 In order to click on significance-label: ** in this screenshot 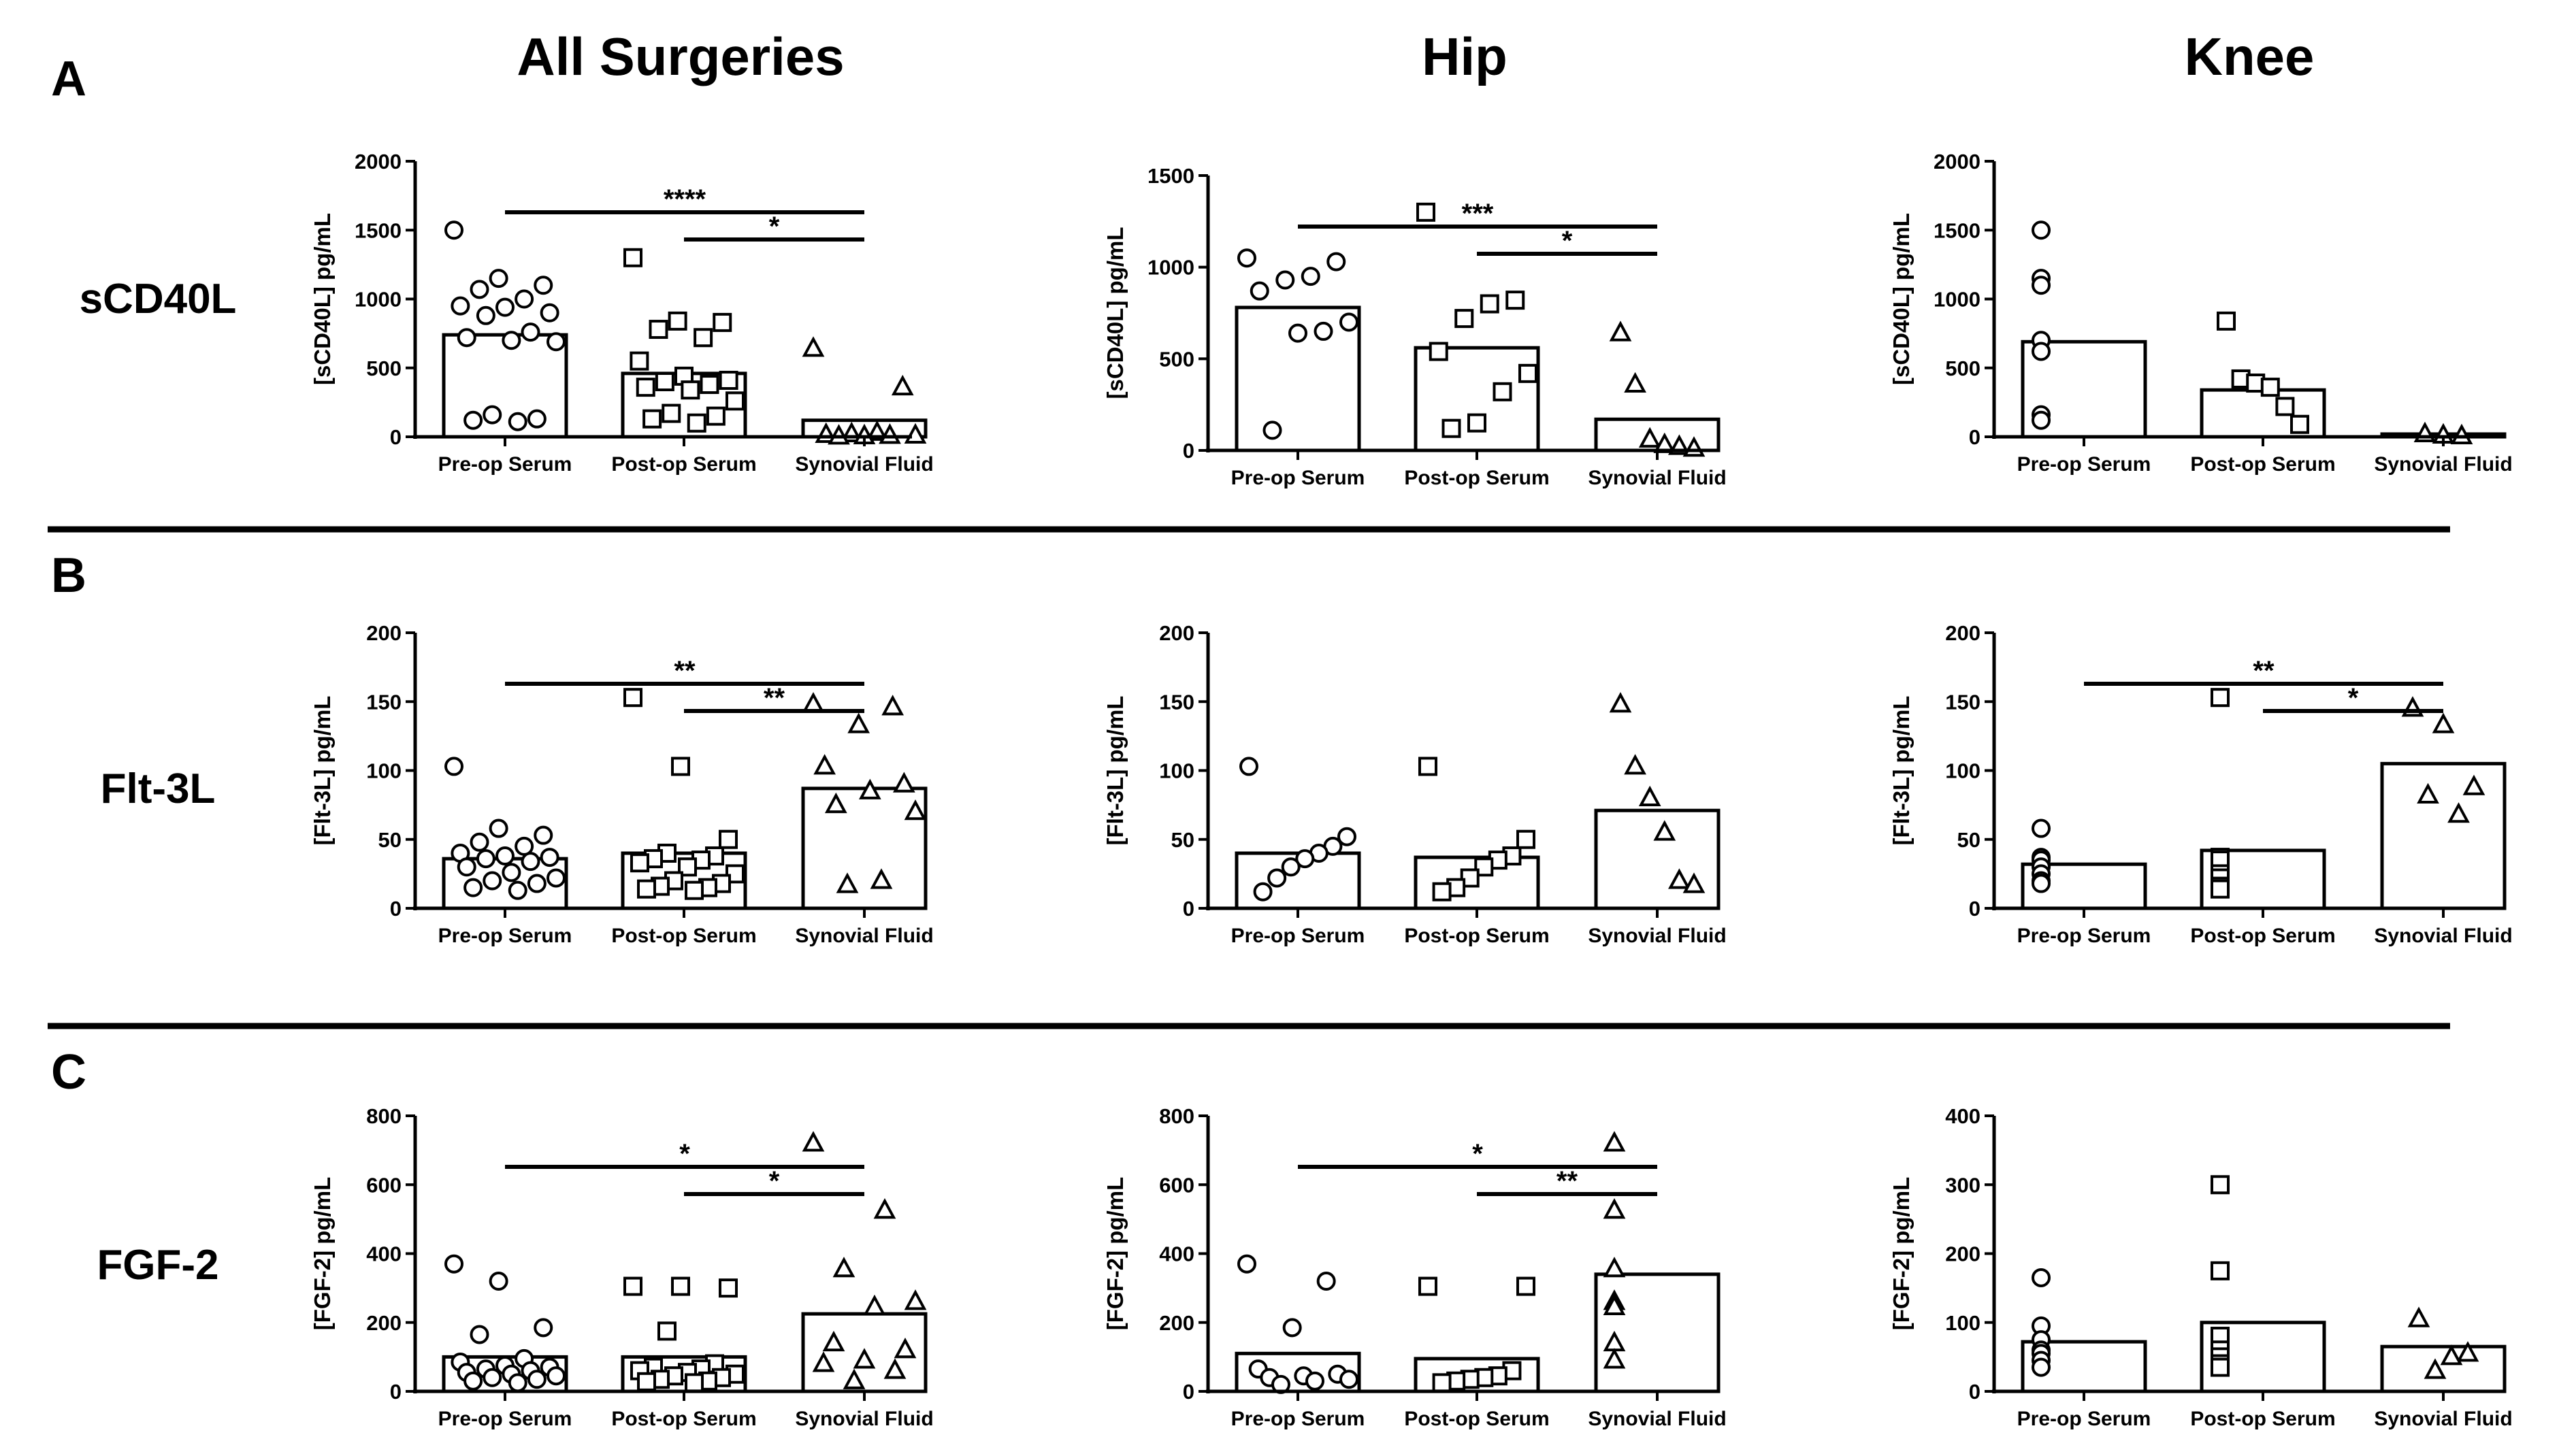, I will do `click(775, 698)`.